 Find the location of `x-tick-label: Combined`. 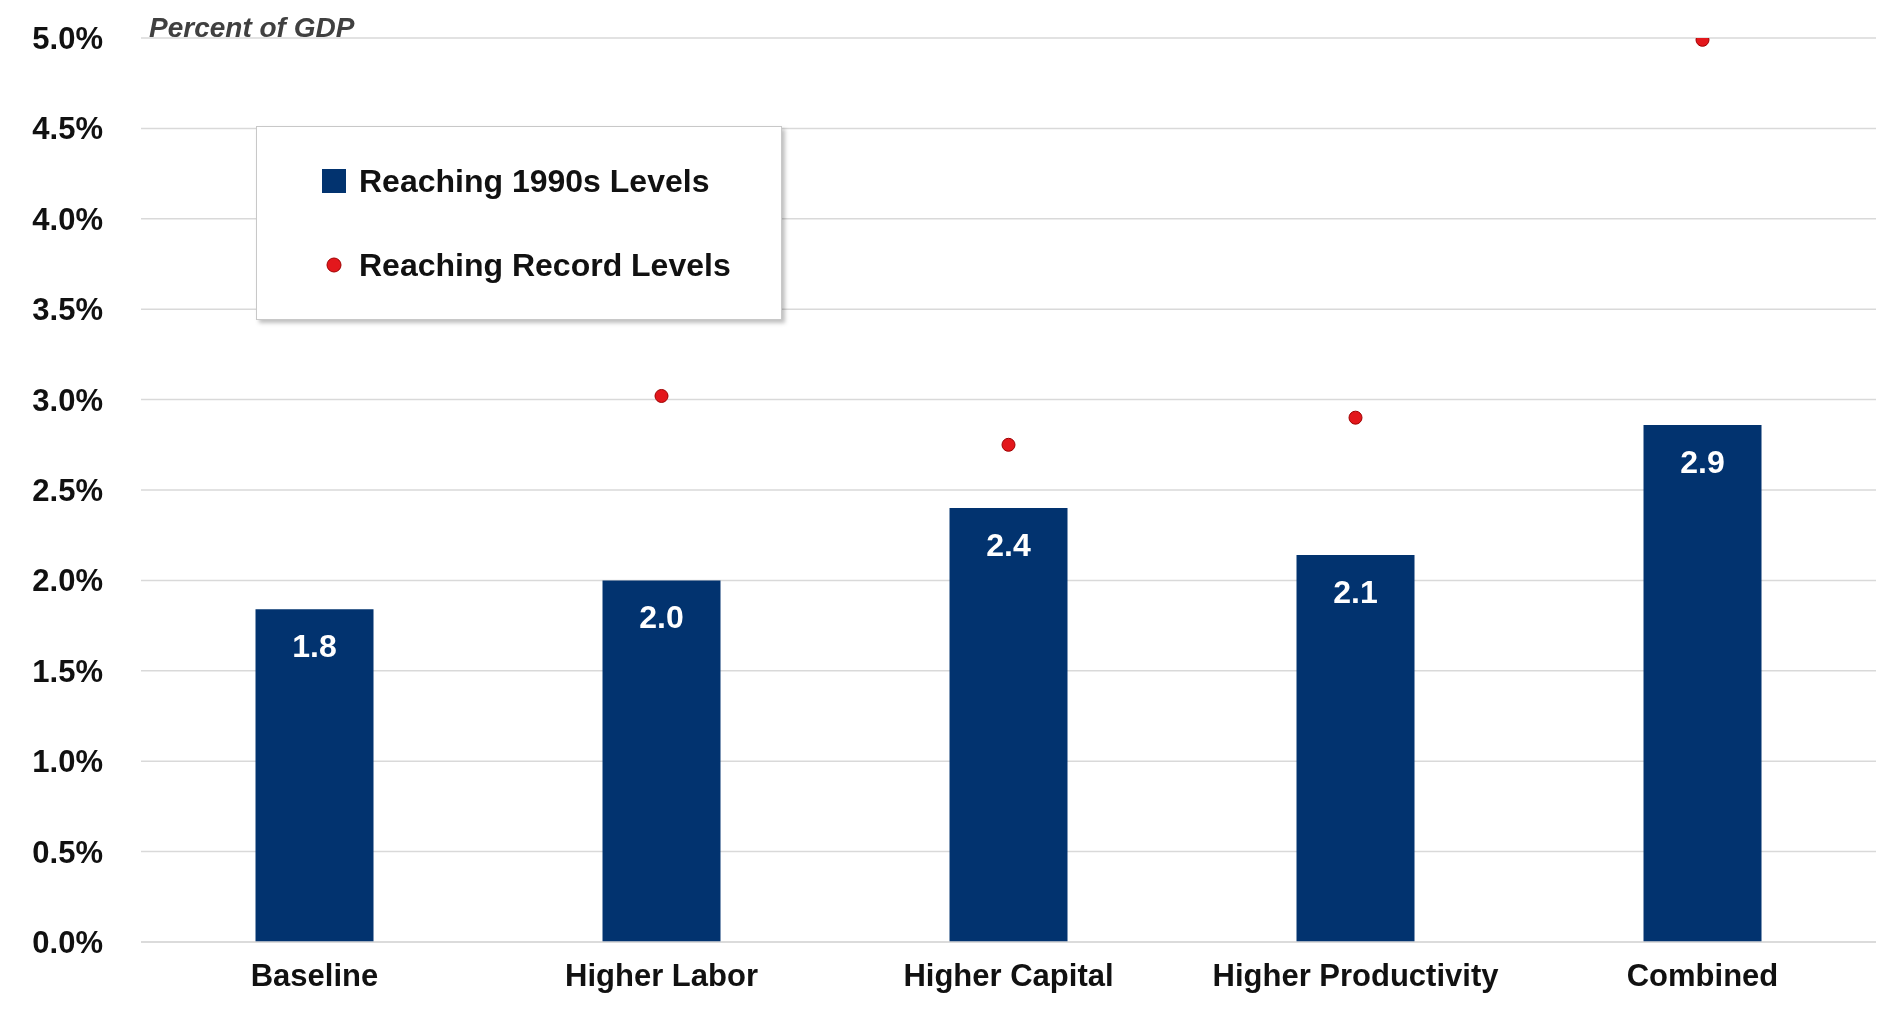

x-tick-label: Combined is located at coordinates (1702, 976).